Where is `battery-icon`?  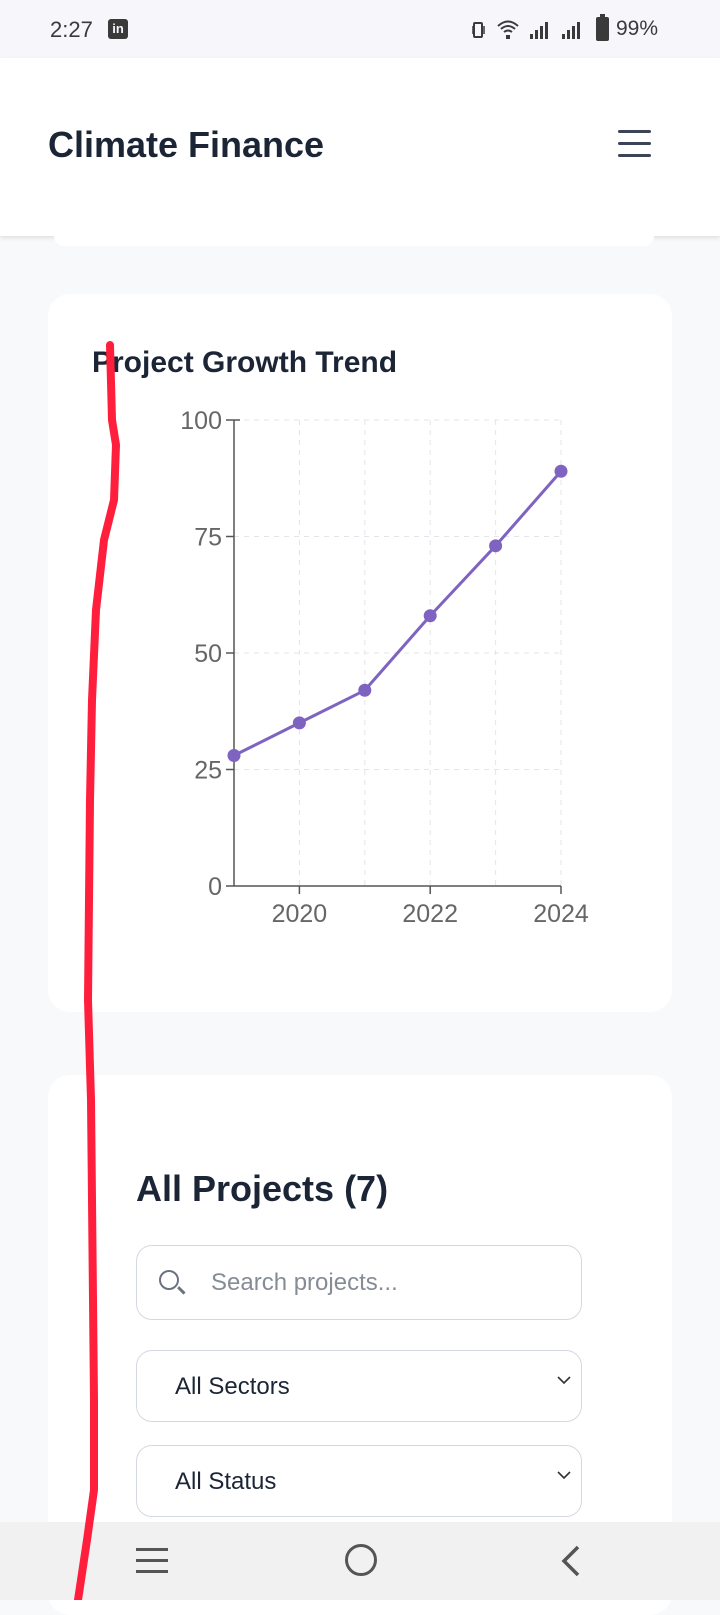 battery-icon is located at coordinates (602, 27).